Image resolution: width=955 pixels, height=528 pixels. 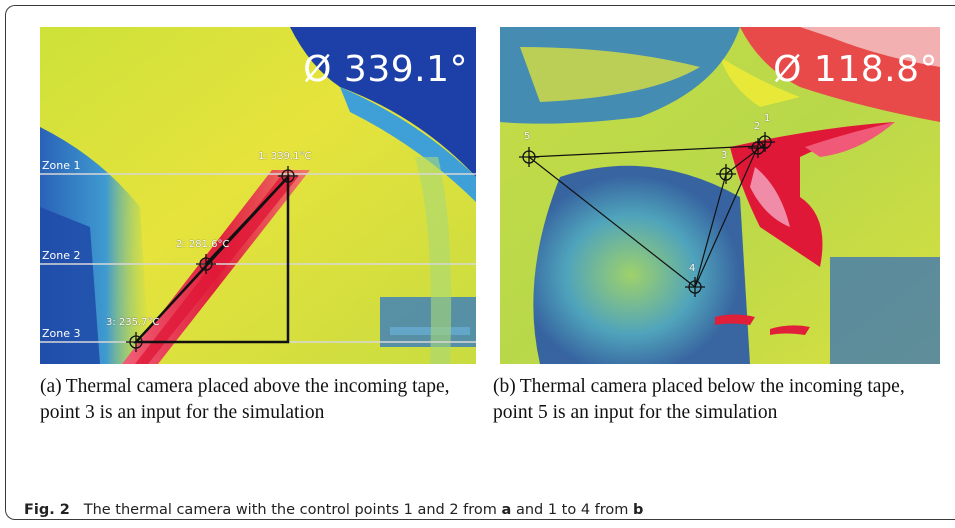 What do you see at coordinates (61, 165) in the screenshot?
I see `zone-label-1: Zone 1` at bounding box center [61, 165].